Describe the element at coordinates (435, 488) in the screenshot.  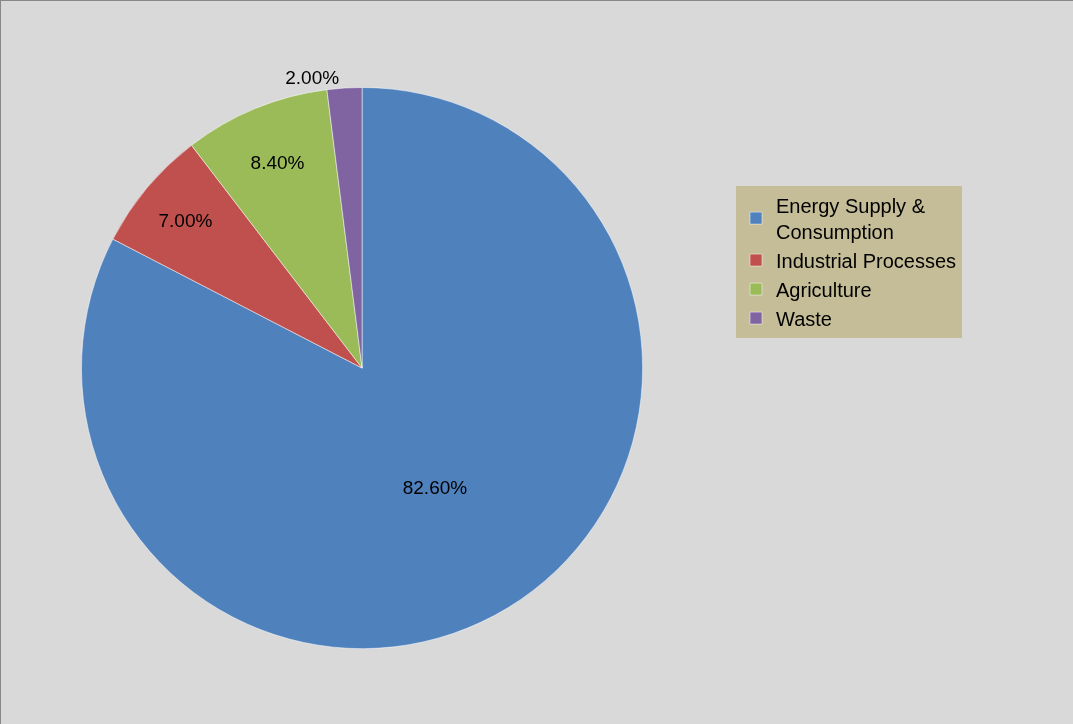
I see `data-label: 82.60%` at that location.